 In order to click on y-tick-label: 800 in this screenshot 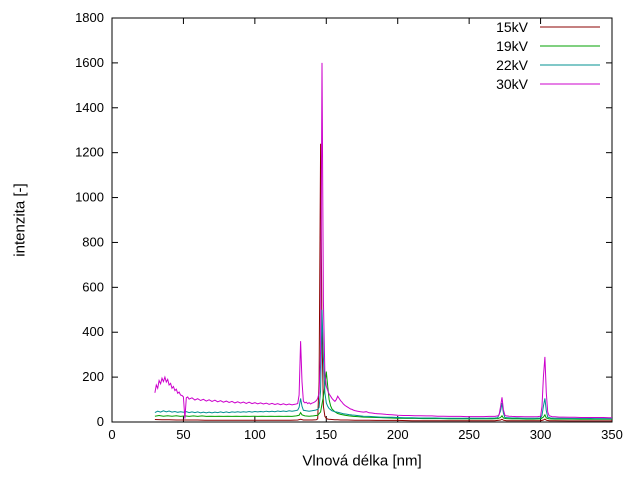, I will do `click(93, 241)`.